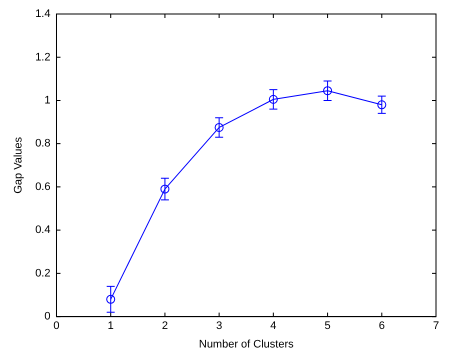  What do you see at coordinates (381, 326) in the screenshot?
I see `x-tick-label: 6` at bounding box center [381, 326].